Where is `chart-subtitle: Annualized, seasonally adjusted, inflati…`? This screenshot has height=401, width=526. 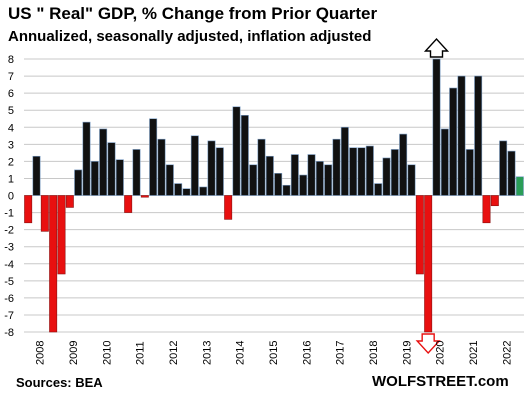 chart-subtitle: Annualized, seasonally adjusted, inflati… is located at coordinates (190, 36).